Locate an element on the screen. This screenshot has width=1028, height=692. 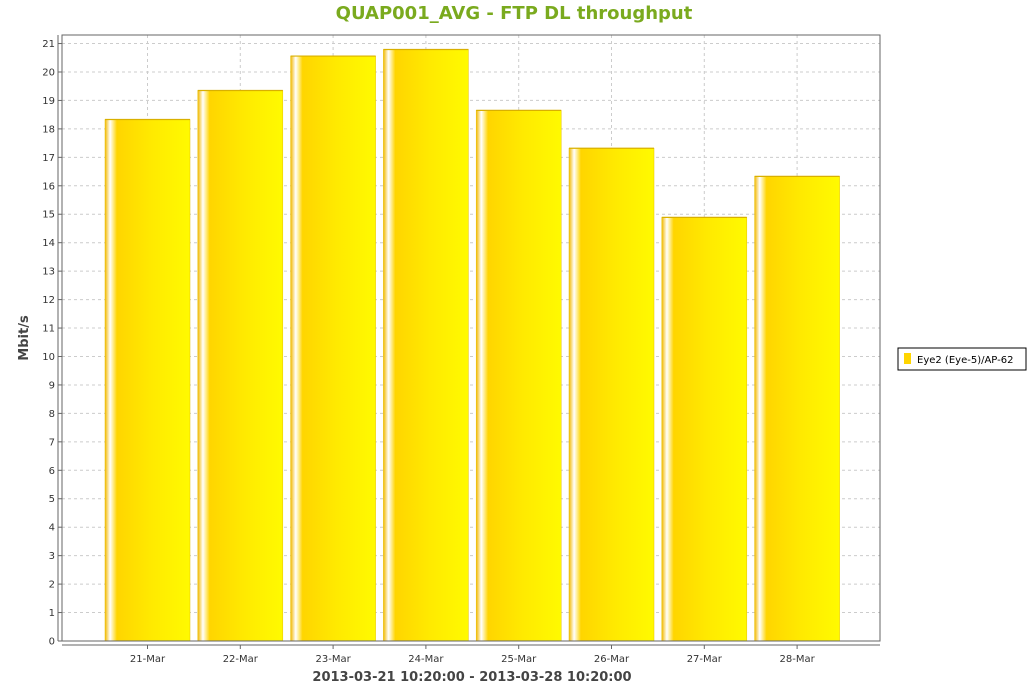
y-axis-label: Mbit/s is located at coordinates (24, 338).